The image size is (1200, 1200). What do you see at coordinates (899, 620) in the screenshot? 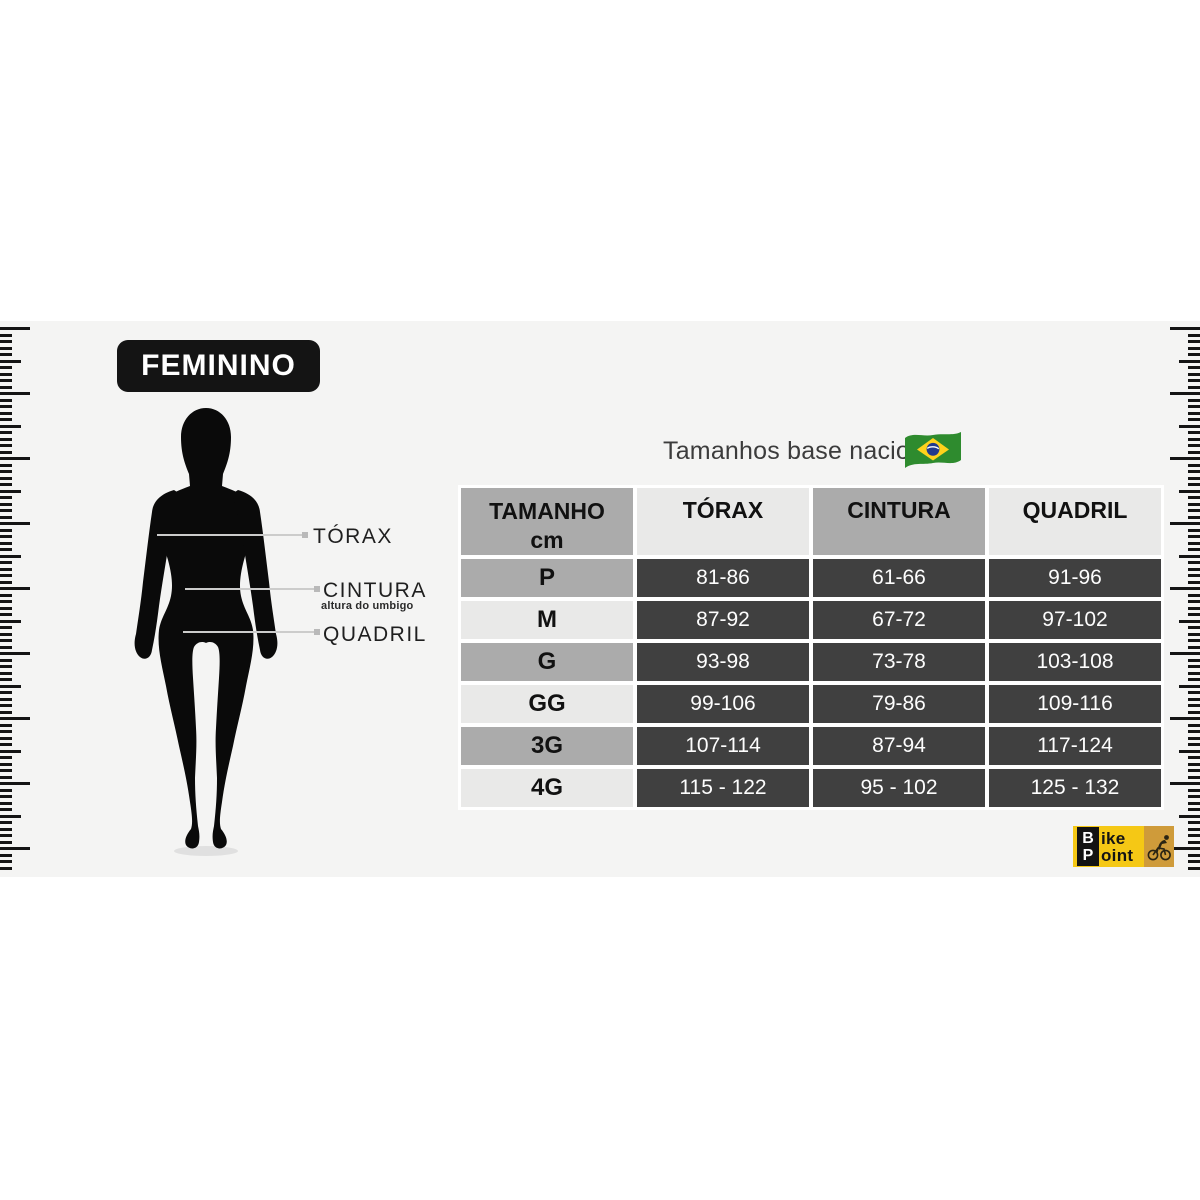
I see `cintura-value: 67-72` at bounding box center [899, 620].